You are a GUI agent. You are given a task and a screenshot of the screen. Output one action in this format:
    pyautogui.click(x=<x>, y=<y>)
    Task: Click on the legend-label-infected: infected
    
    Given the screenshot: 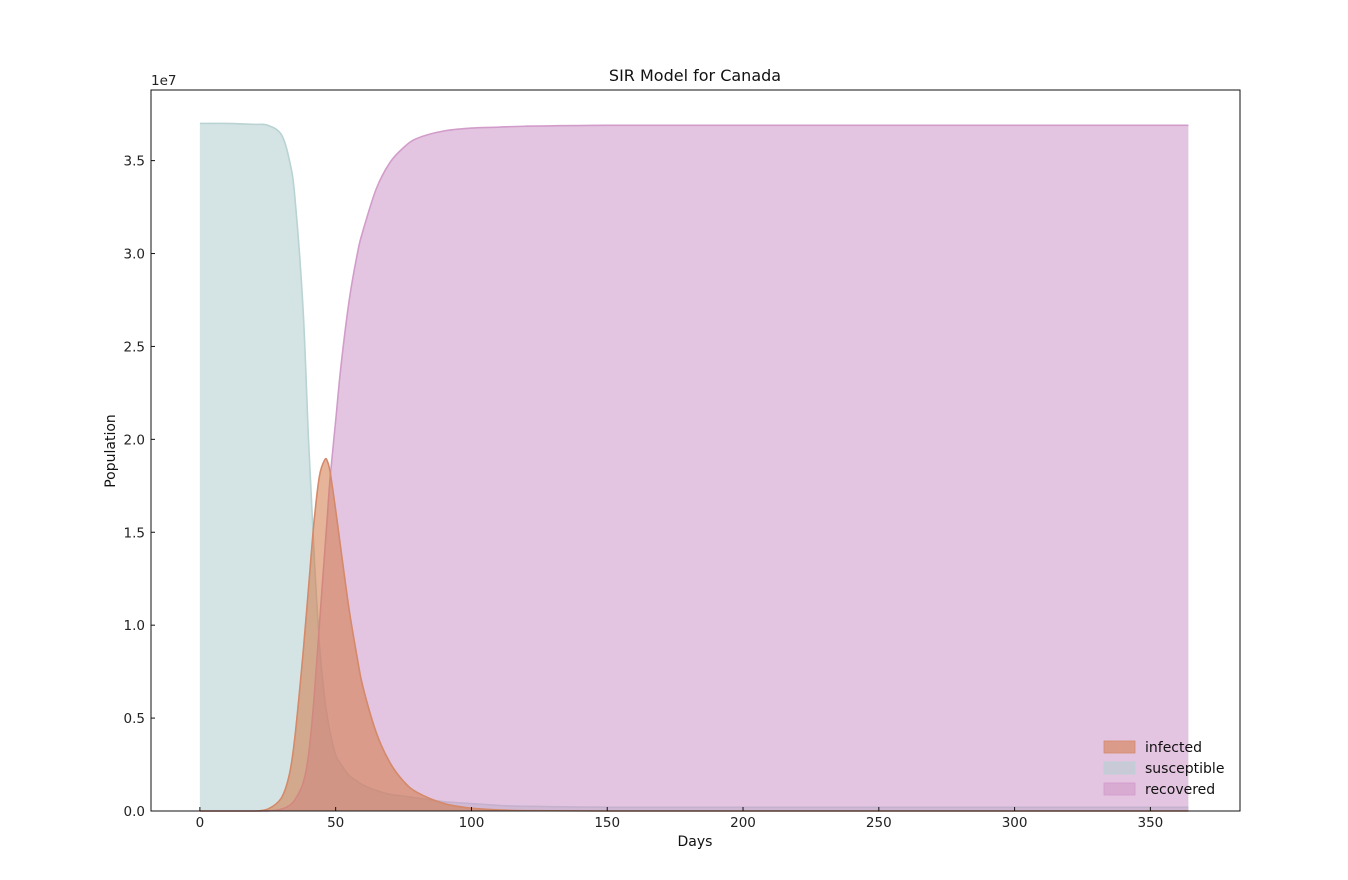 What is the action you would take?
    pyautogui.click(x=1173, y=748)
    